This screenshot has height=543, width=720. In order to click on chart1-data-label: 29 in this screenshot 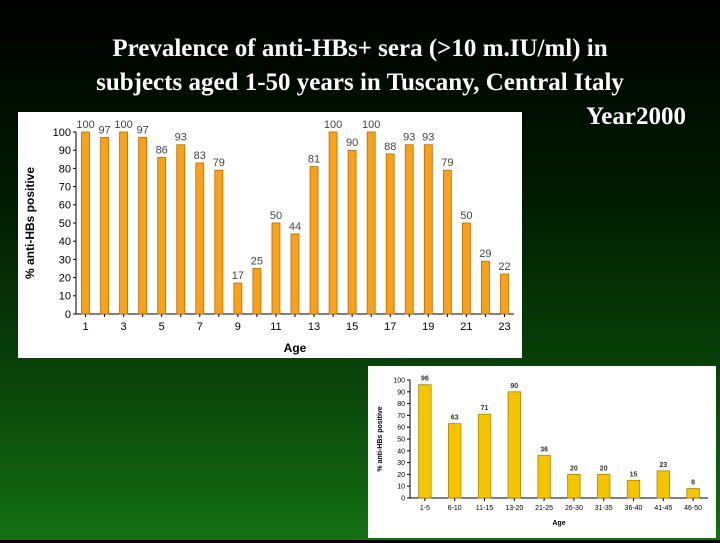, I will do `click(485, 254)`.